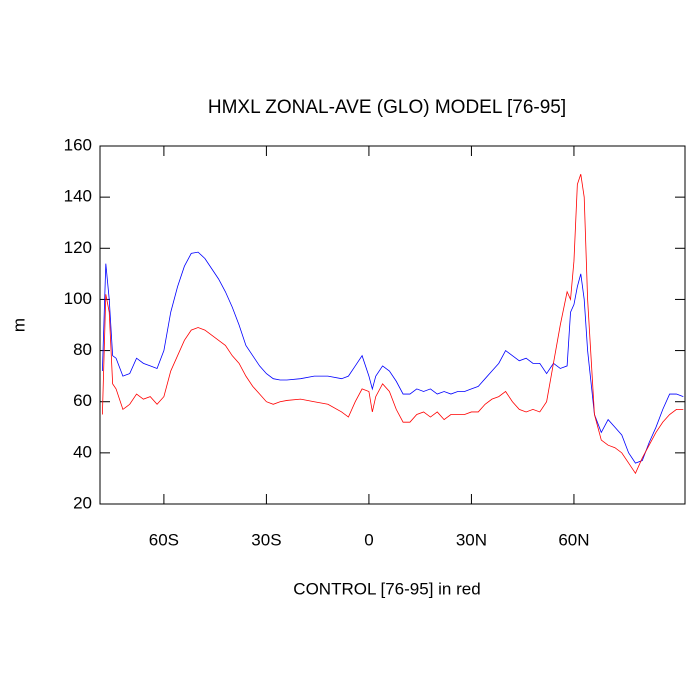  Describe the element at coordinates (471, 539) in the screenshot. I see `x-tick-label: 30N` at that location.